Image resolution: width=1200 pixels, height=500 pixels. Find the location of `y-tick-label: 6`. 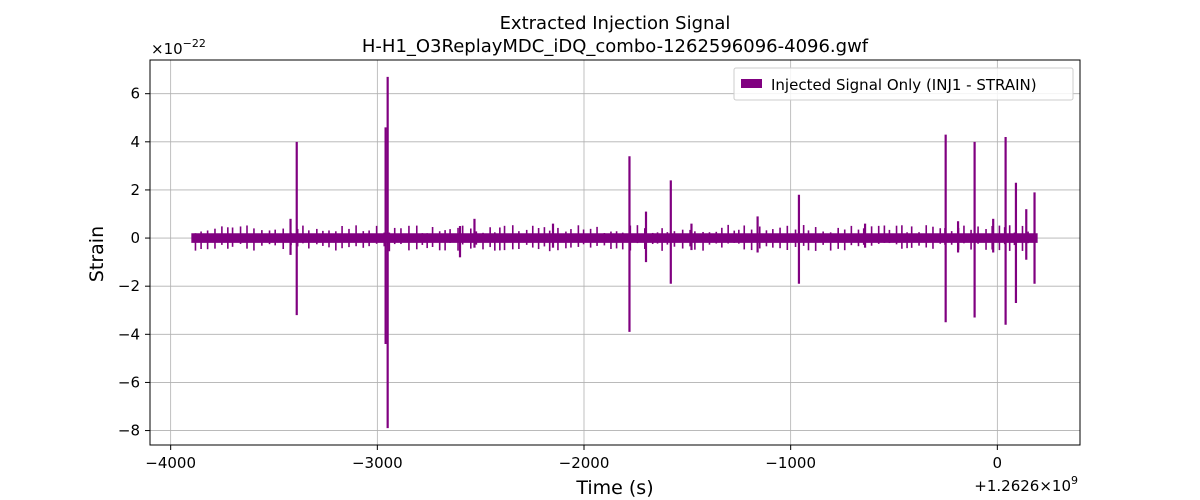

y-tick-label: 6 is located at coordinates (135, 94).